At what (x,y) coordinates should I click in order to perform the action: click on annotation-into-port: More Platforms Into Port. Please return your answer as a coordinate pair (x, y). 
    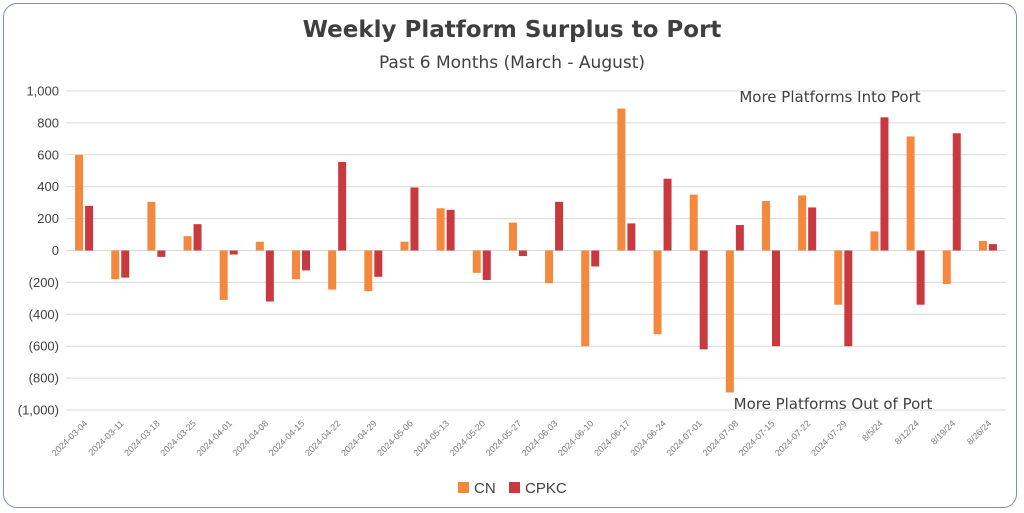
    Looking at the image, I should click on (829, 97).